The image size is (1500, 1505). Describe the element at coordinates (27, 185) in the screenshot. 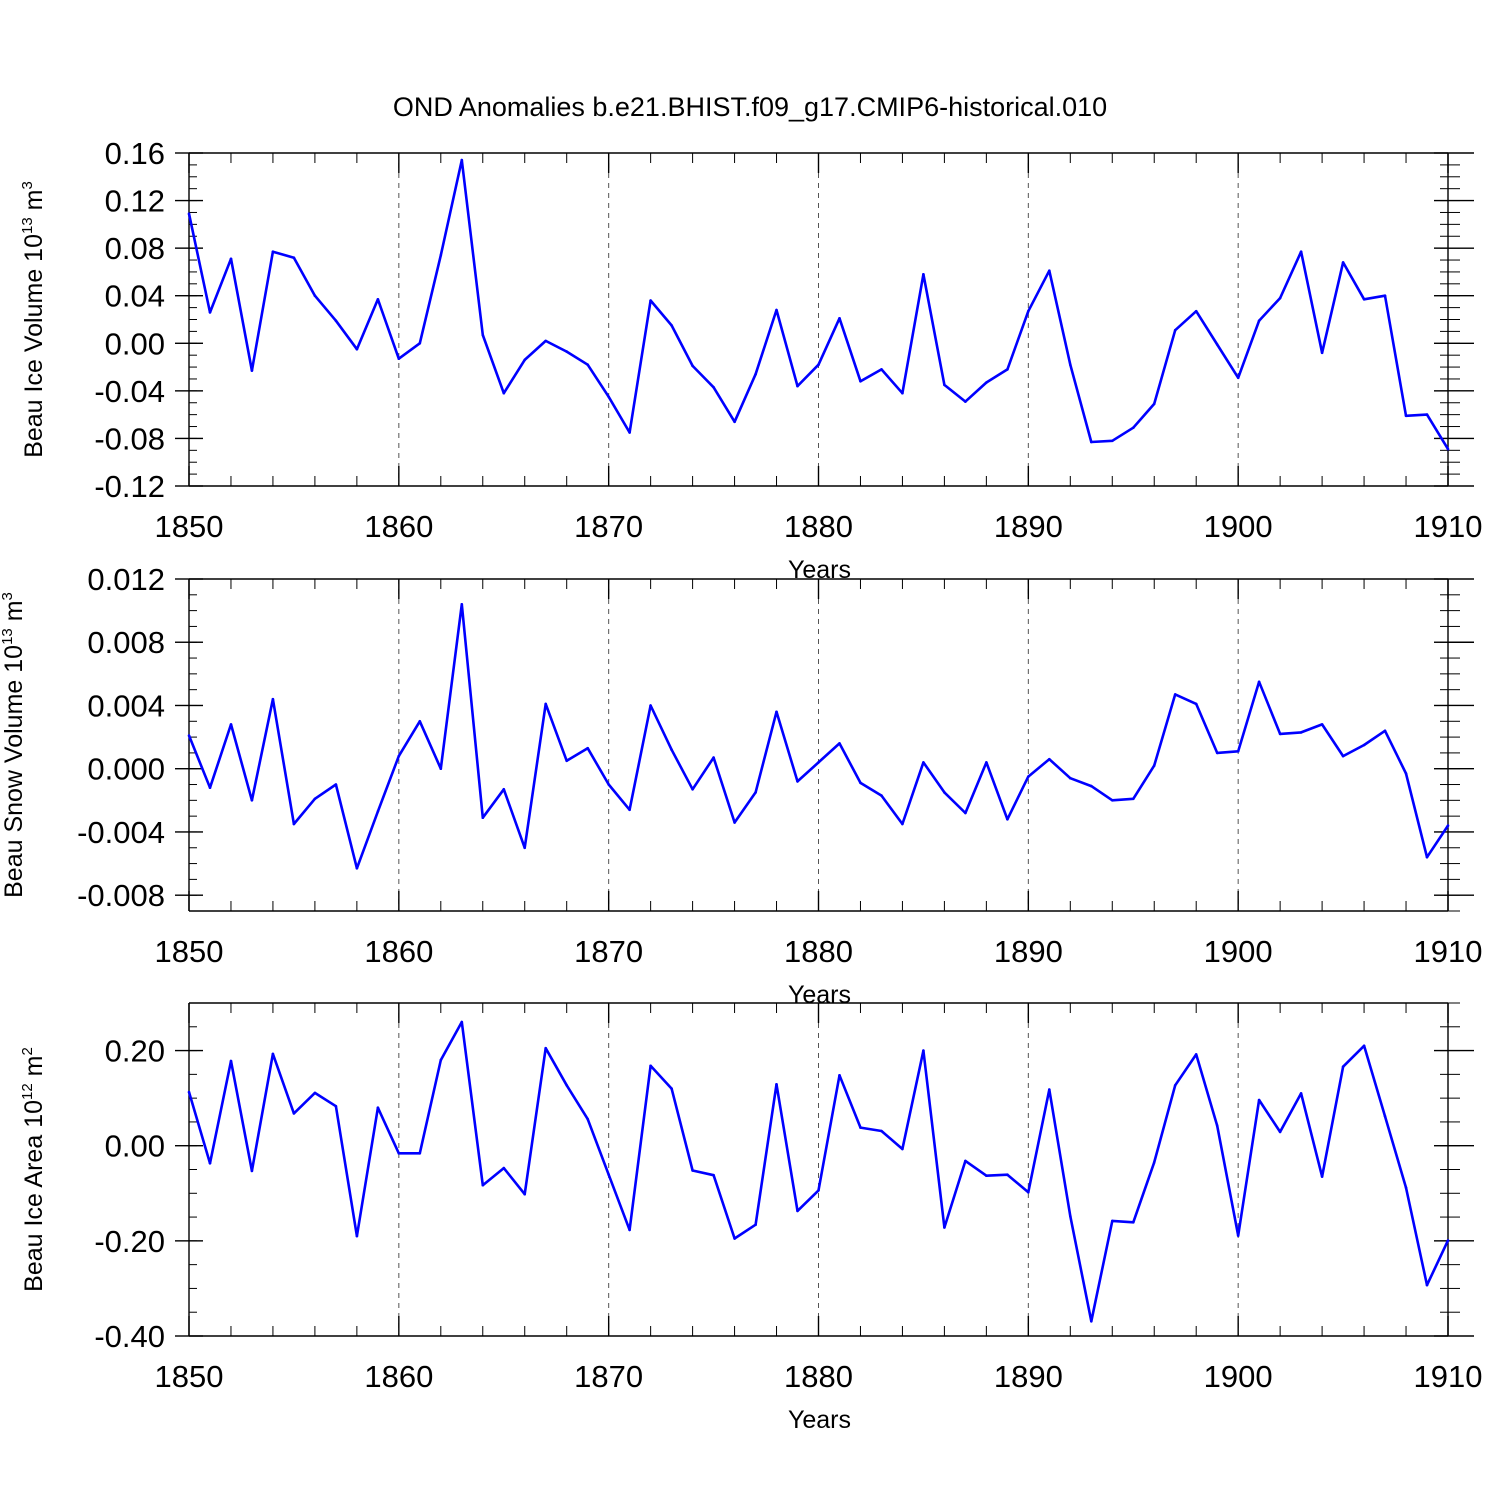

I see `y-axis-label-unit-exp: 3` at that location.